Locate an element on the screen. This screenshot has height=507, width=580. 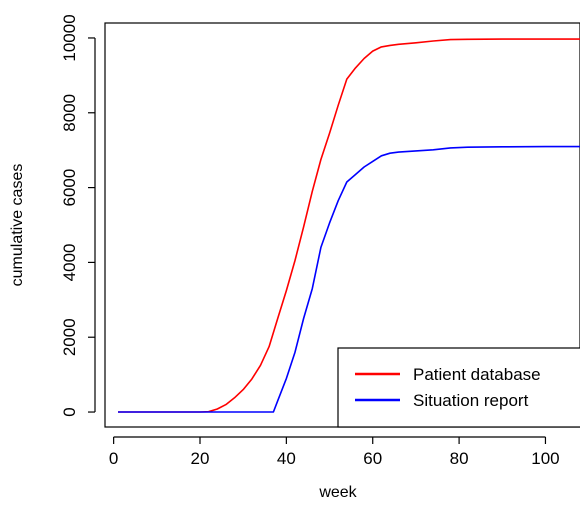
legend-box is located at coordinates (458, 387).